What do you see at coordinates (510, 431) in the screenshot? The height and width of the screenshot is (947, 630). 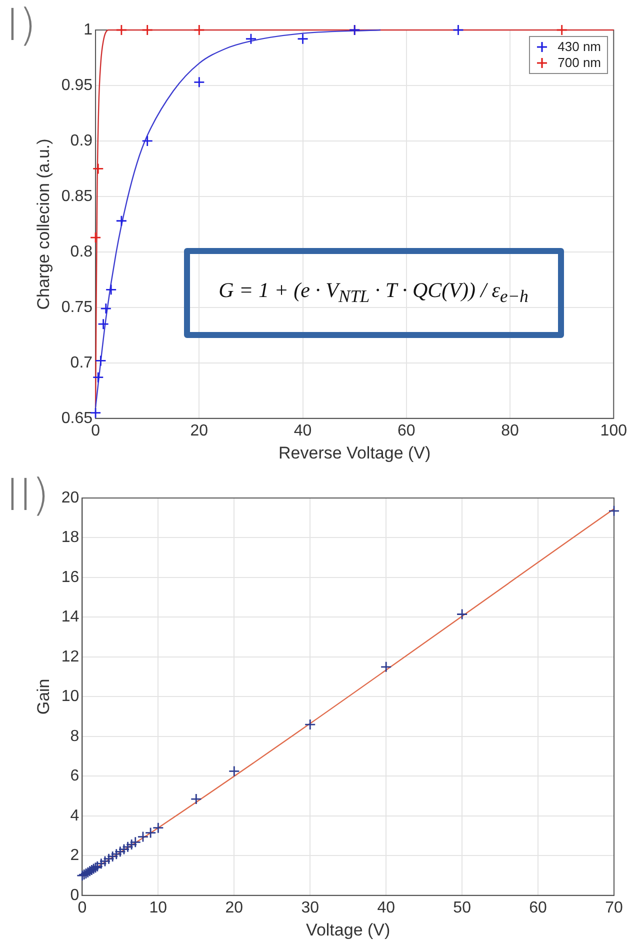 I see `x-tick-label: 80` at bounding box center [510, 431].